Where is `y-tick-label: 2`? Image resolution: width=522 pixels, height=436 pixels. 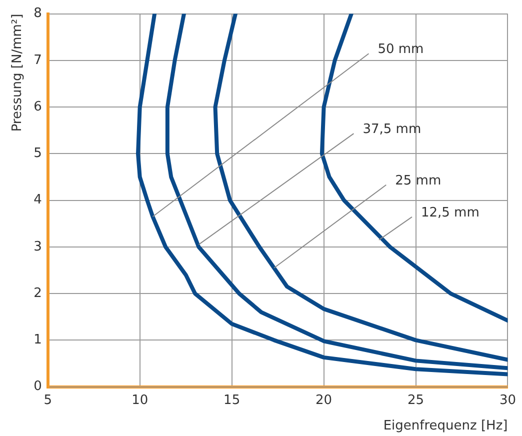
y-tick-label: 2 is located at coordinates (38, 293).